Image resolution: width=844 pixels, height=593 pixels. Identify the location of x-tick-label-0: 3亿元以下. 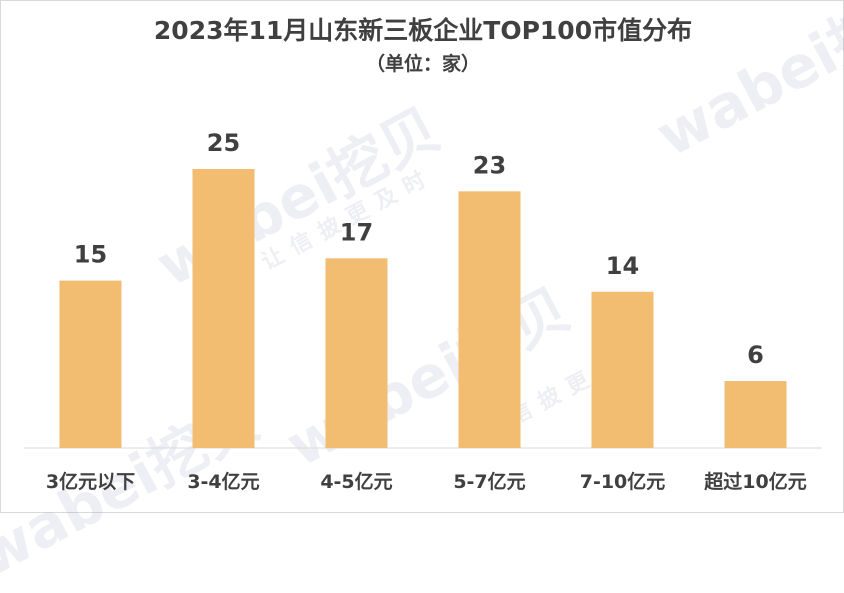
(90, 481).